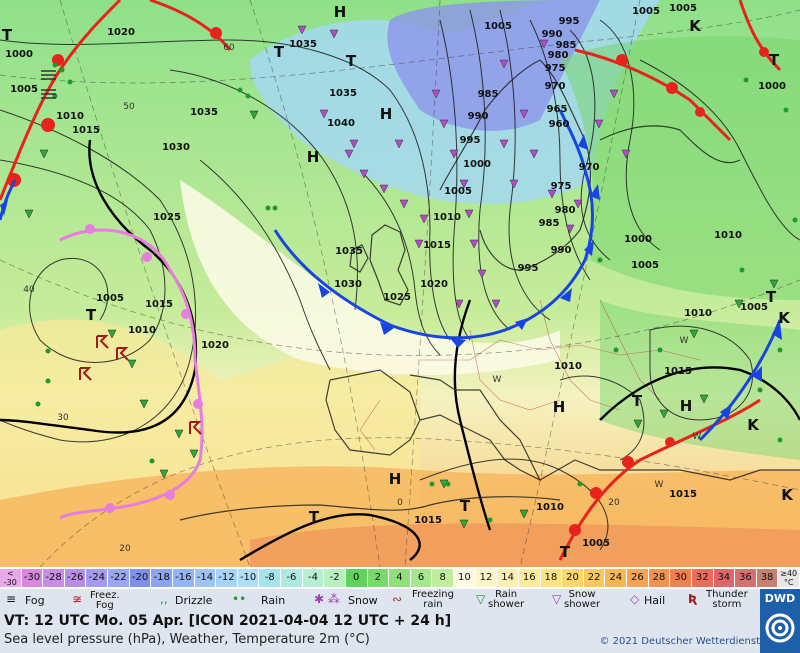  Describe the element at coordinates (248, 578) in the screenshot. I see `colorbar-cell: -10` at that location.